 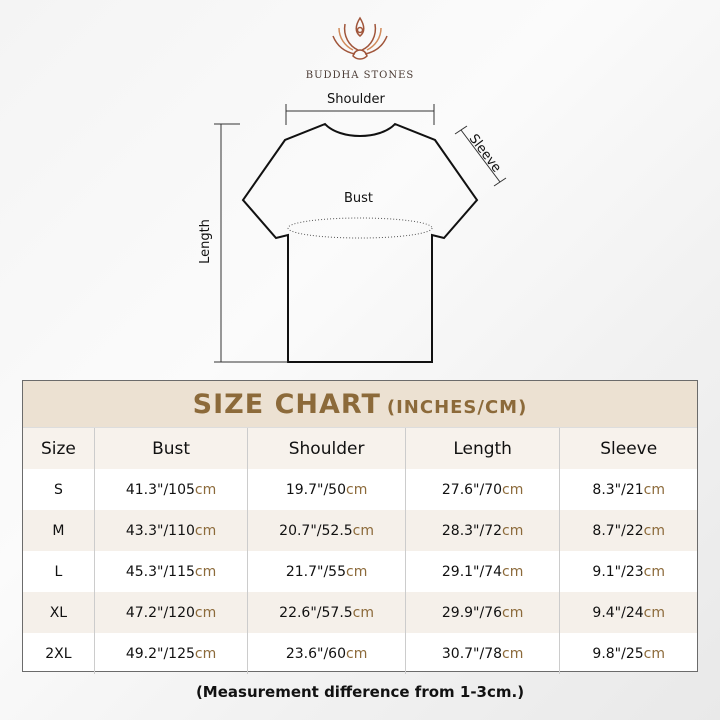 I want to click on cell-value: XL, so click(x=58, y=612).